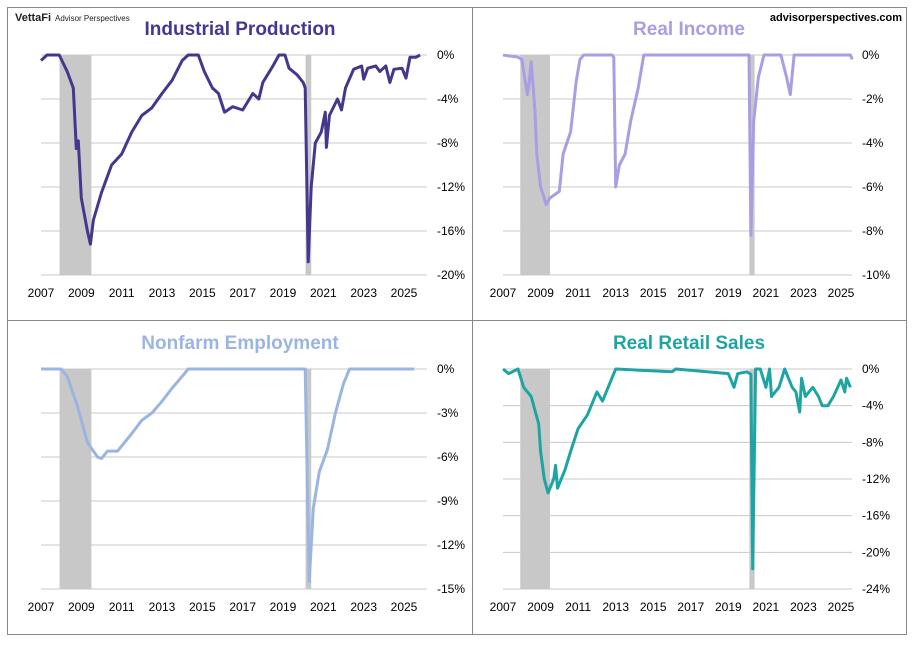  What do you see at coordinates (33, 18) in the screenshot?
I see `vettafi-logo: VettaFi` at bounding box center [33, 18].